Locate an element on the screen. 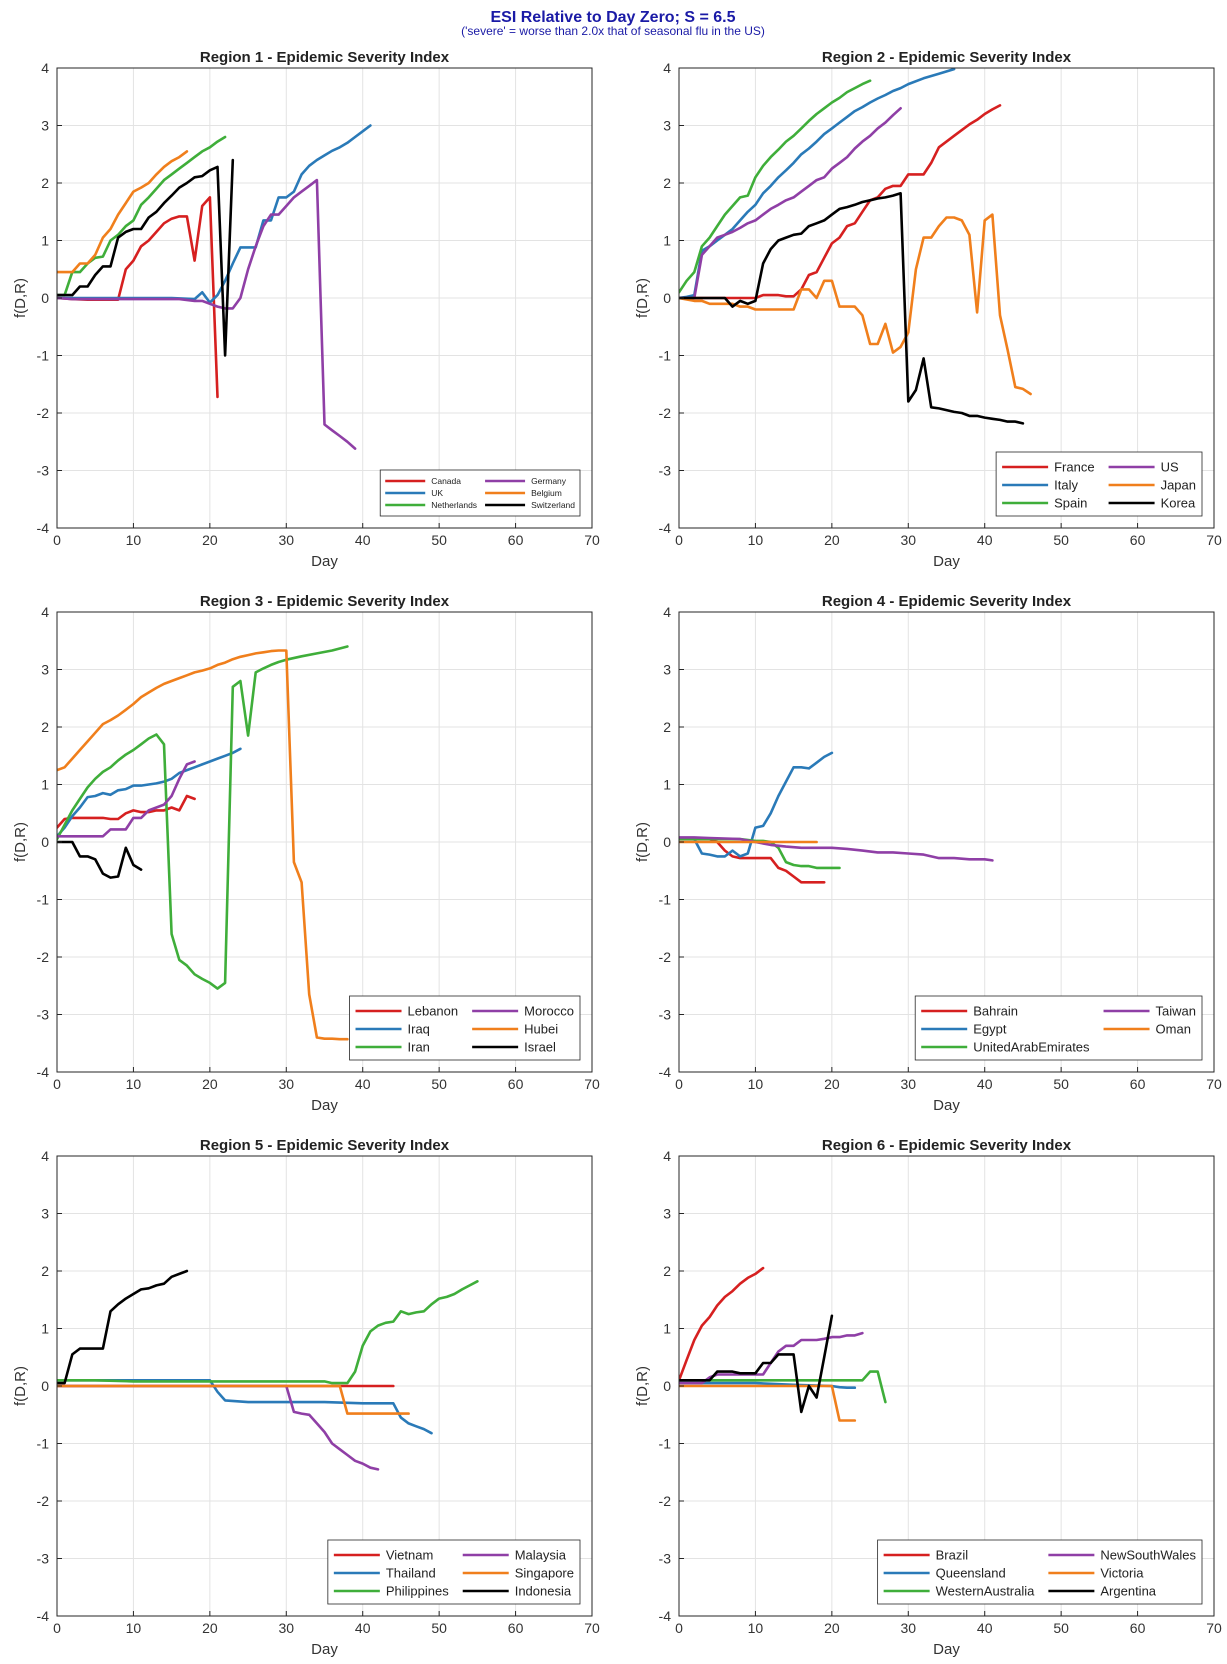 The image size is (1227, 1664). panel-2-series-japan is located at coordinates (855, 304).